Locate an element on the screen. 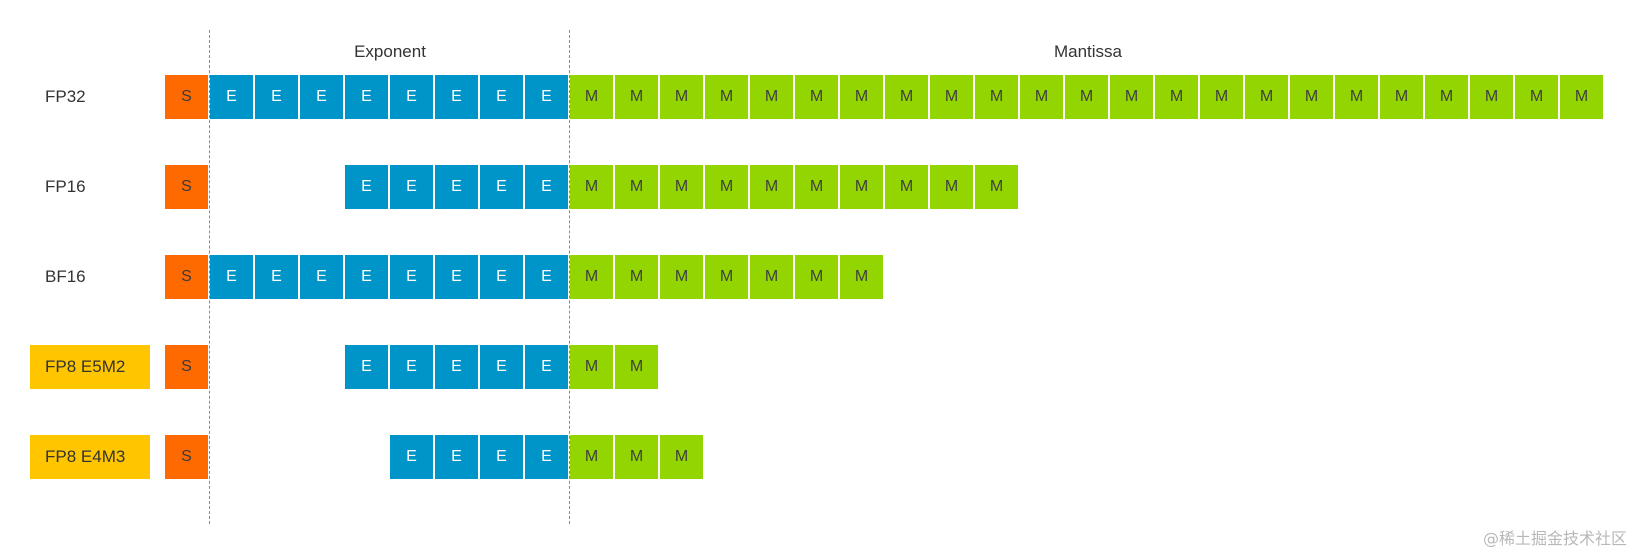 This screenshot has height=555, width=1635. format-label: FP8 E5M2 is located at coordinates (90, 367).